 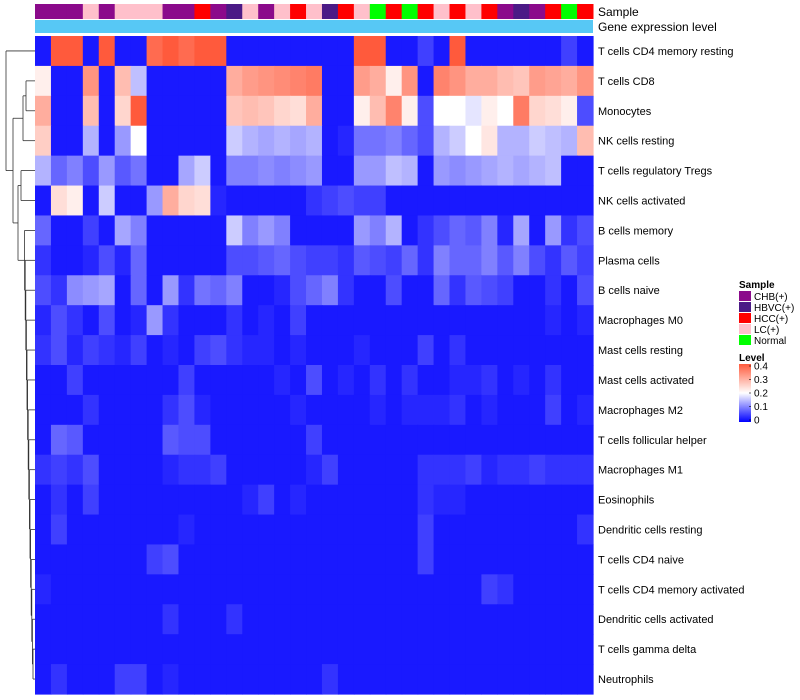 I want to click on row-label: NK cells activated, so click(x=641, y=202).